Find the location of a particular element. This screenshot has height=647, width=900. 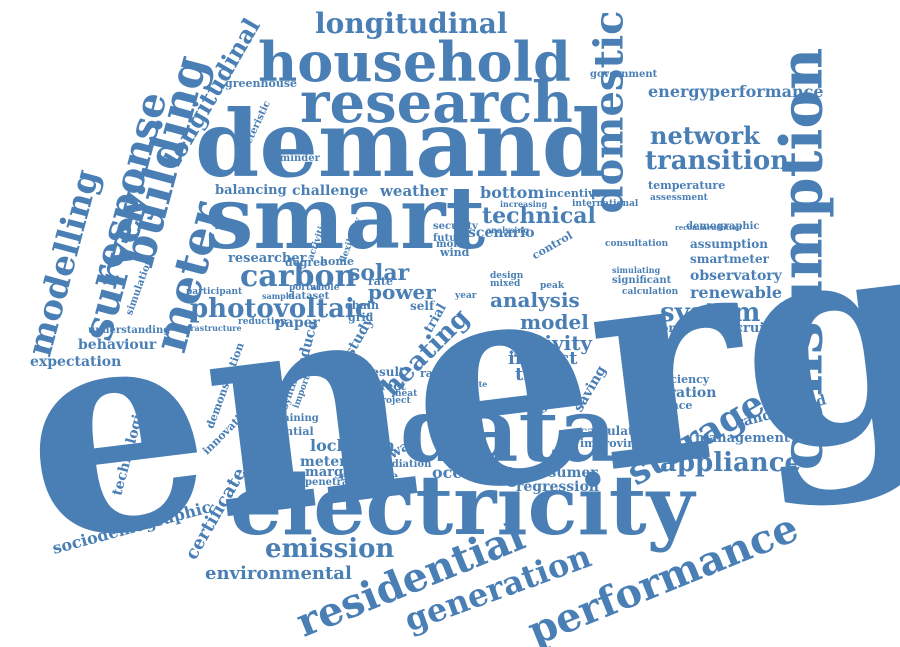

word-assumption: assumption is located at coordinates (729, 244).